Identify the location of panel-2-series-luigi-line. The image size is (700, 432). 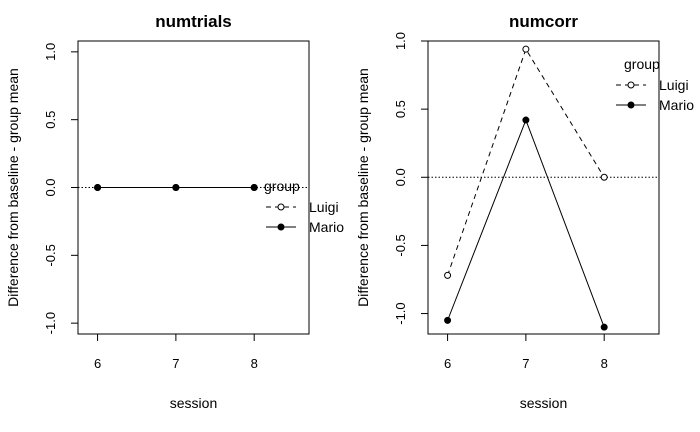
(526, 162).